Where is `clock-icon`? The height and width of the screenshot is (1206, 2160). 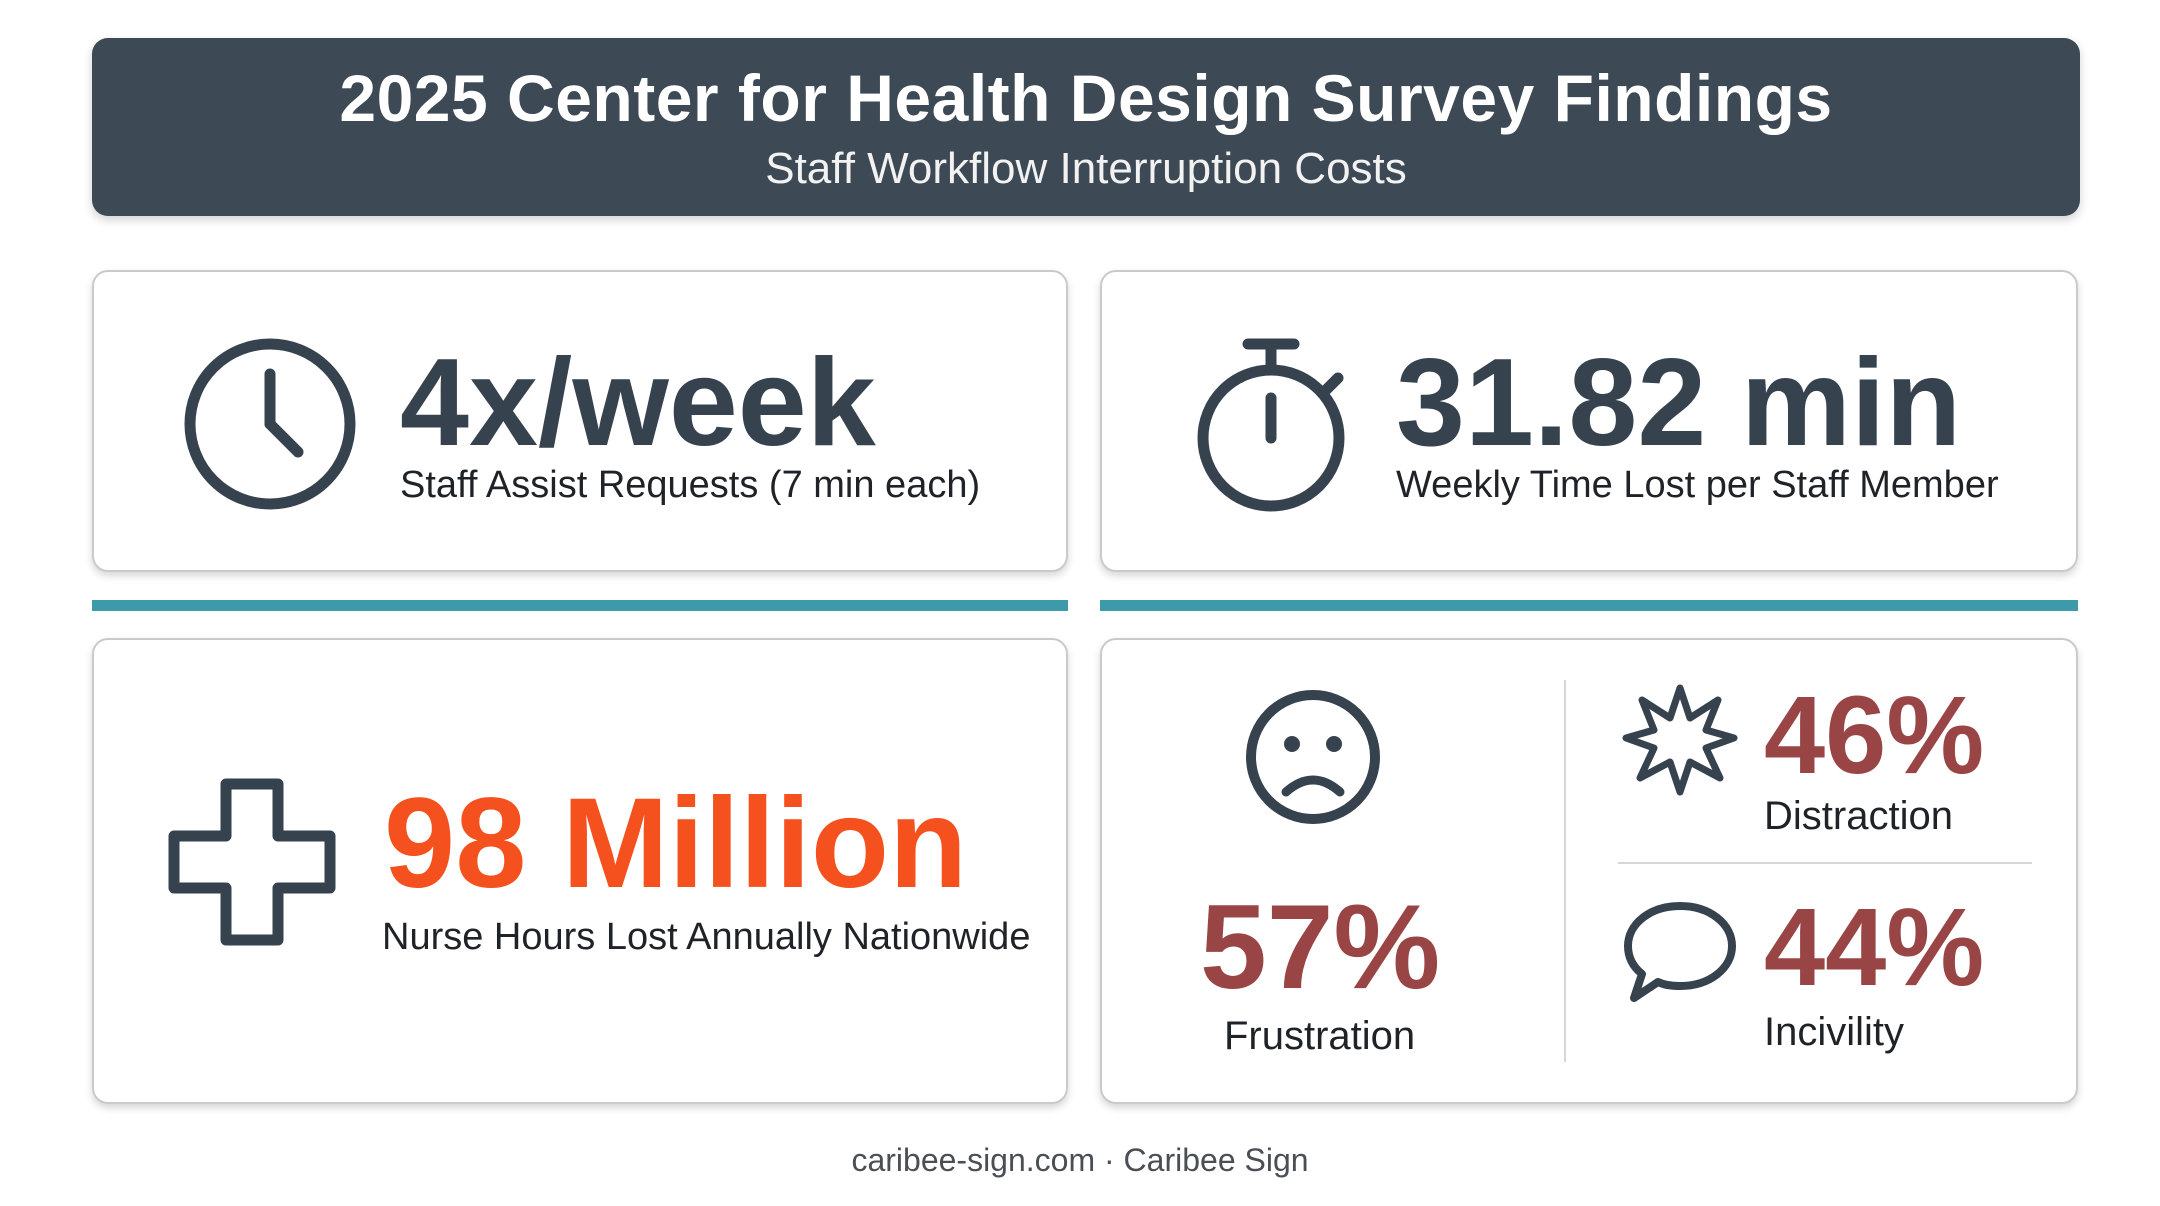
clock-icon is located at coordinates (270, 424).